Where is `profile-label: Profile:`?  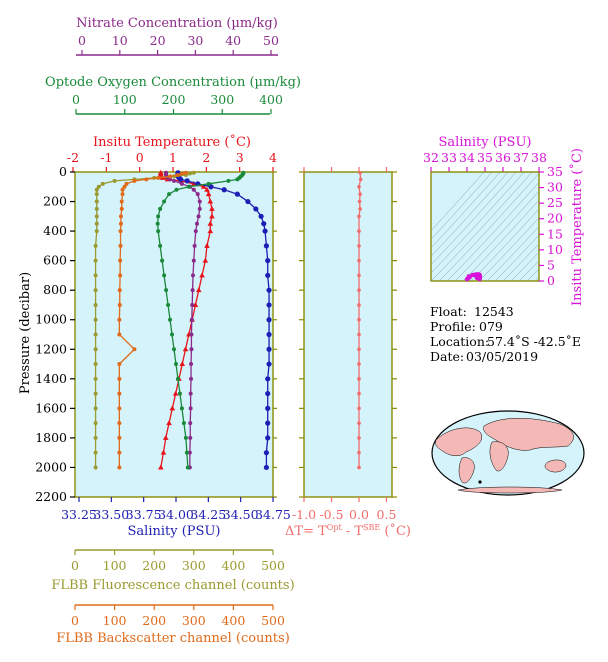 profile-label: Profile: is located at coordinates (453, 326).